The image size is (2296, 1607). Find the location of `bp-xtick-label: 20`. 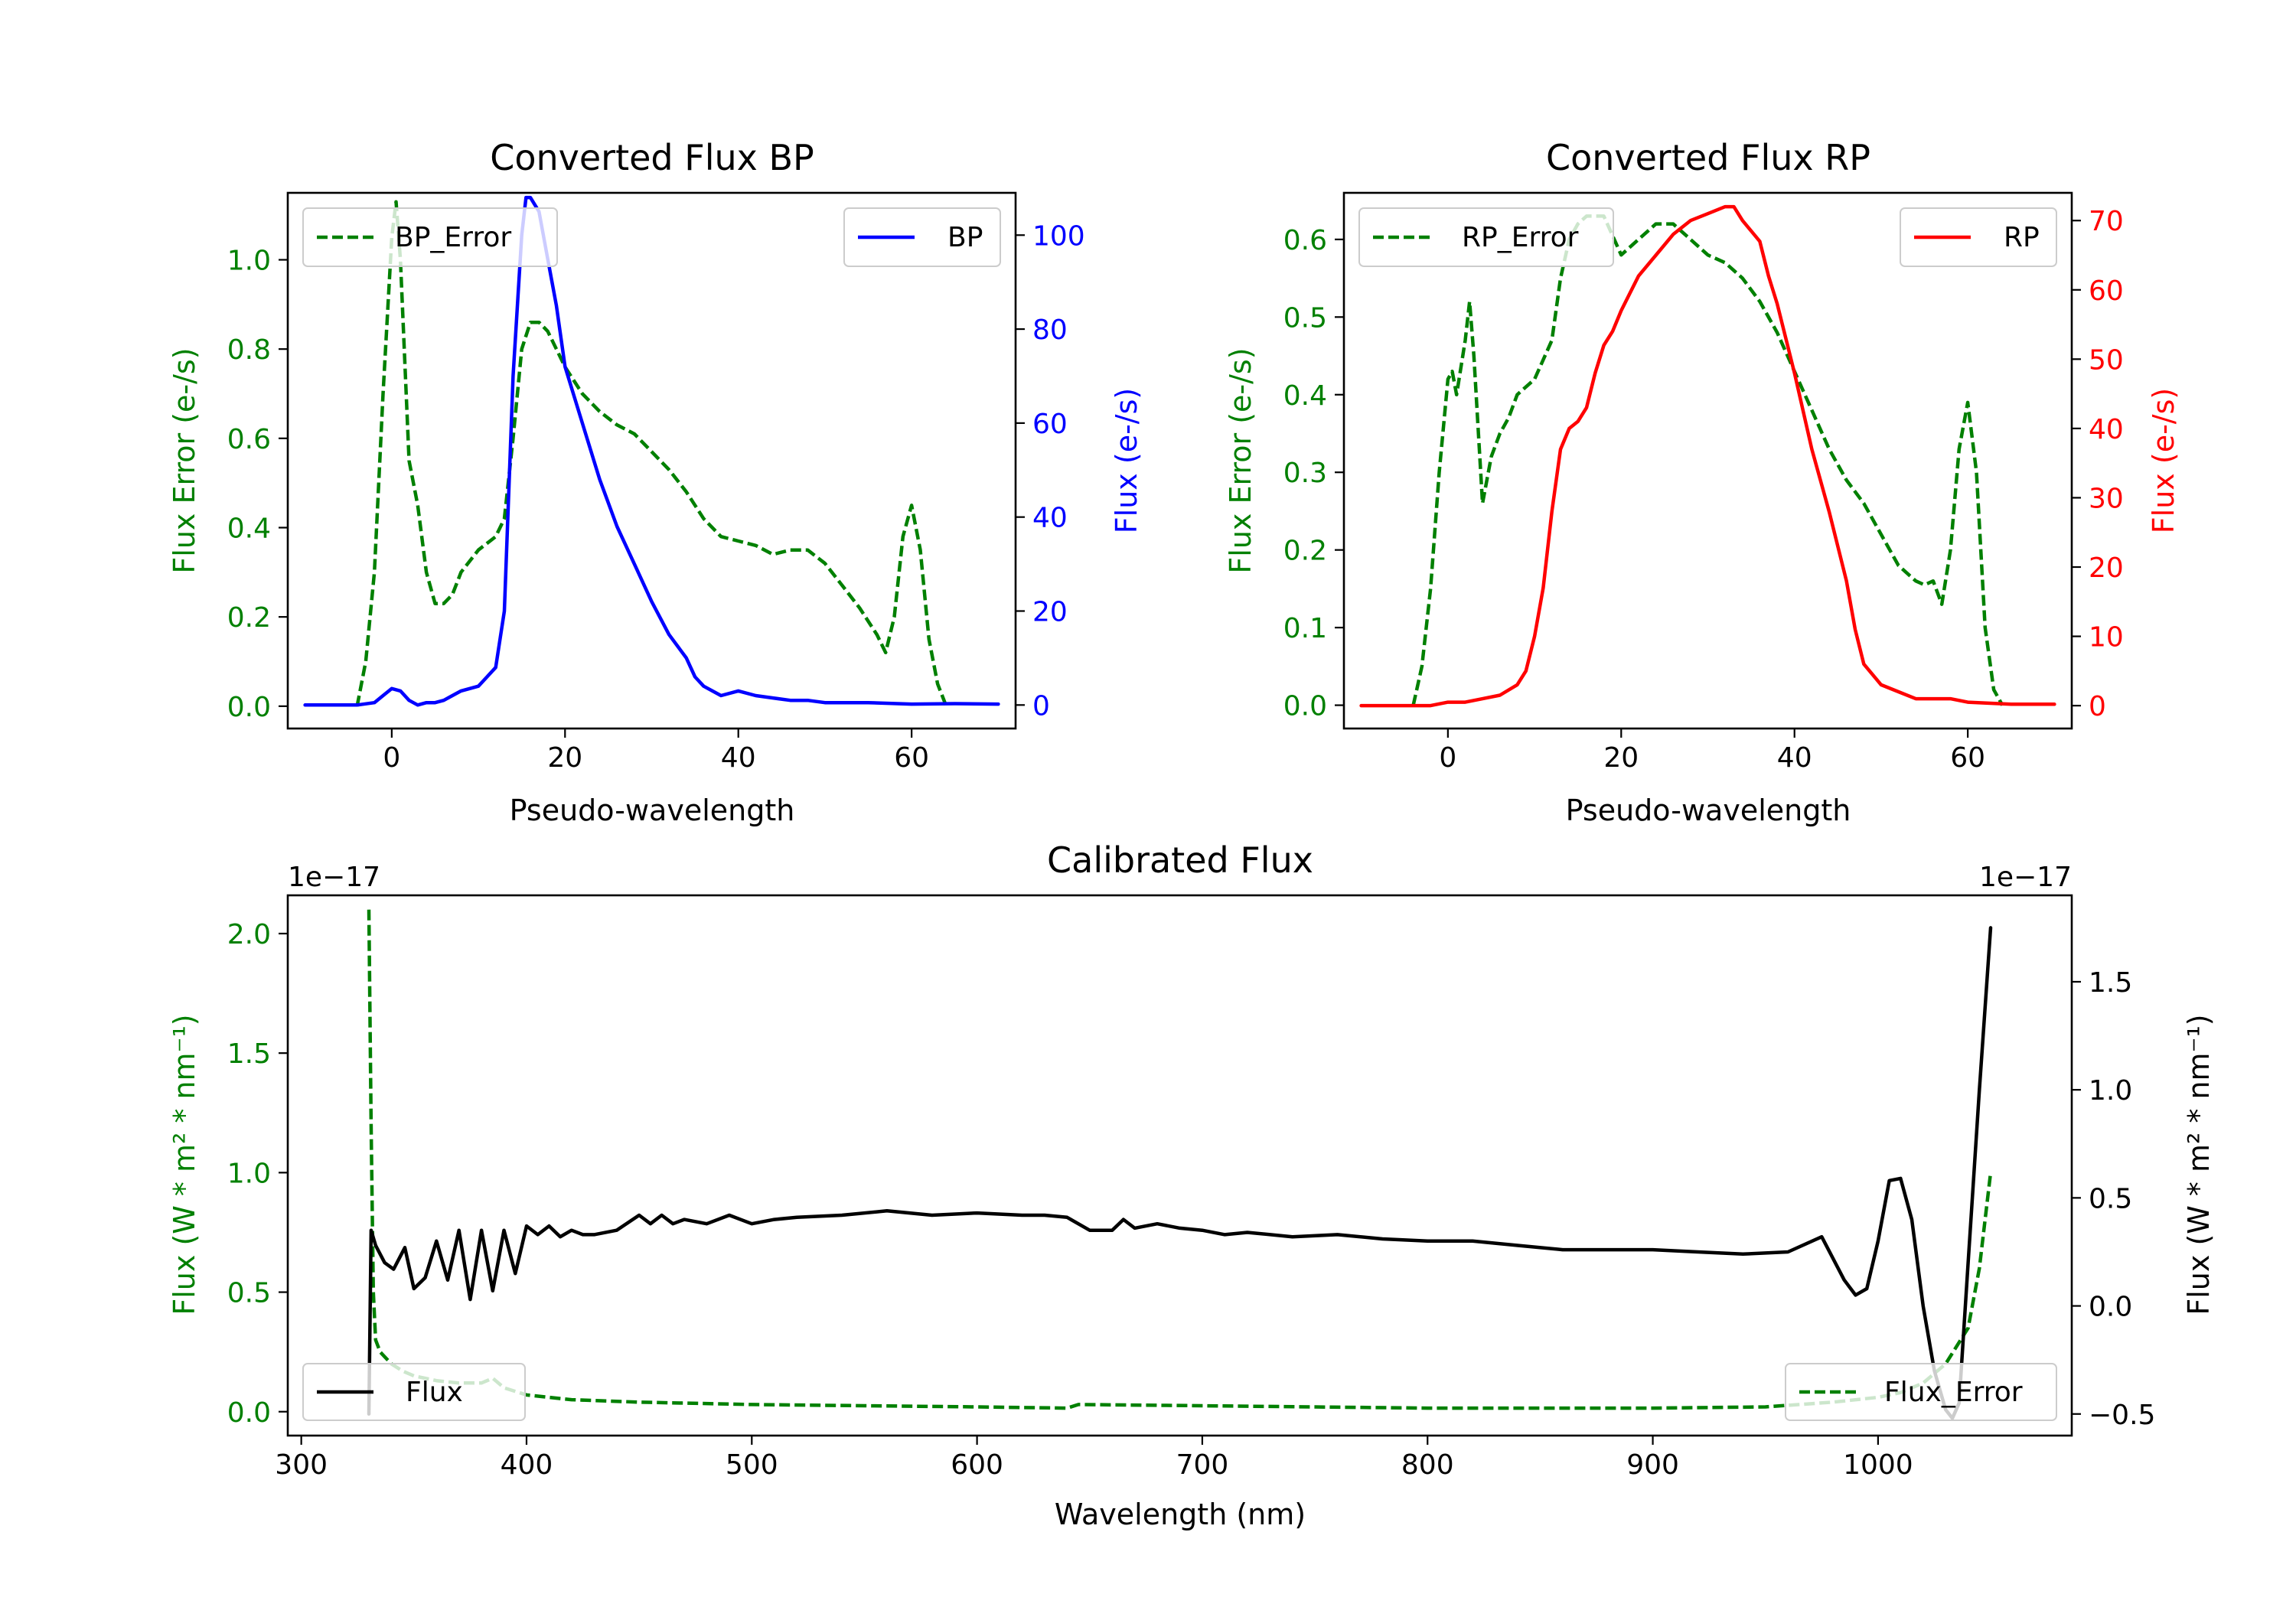

bp-xtick-label: 20 is located at coordinates (564, 758).